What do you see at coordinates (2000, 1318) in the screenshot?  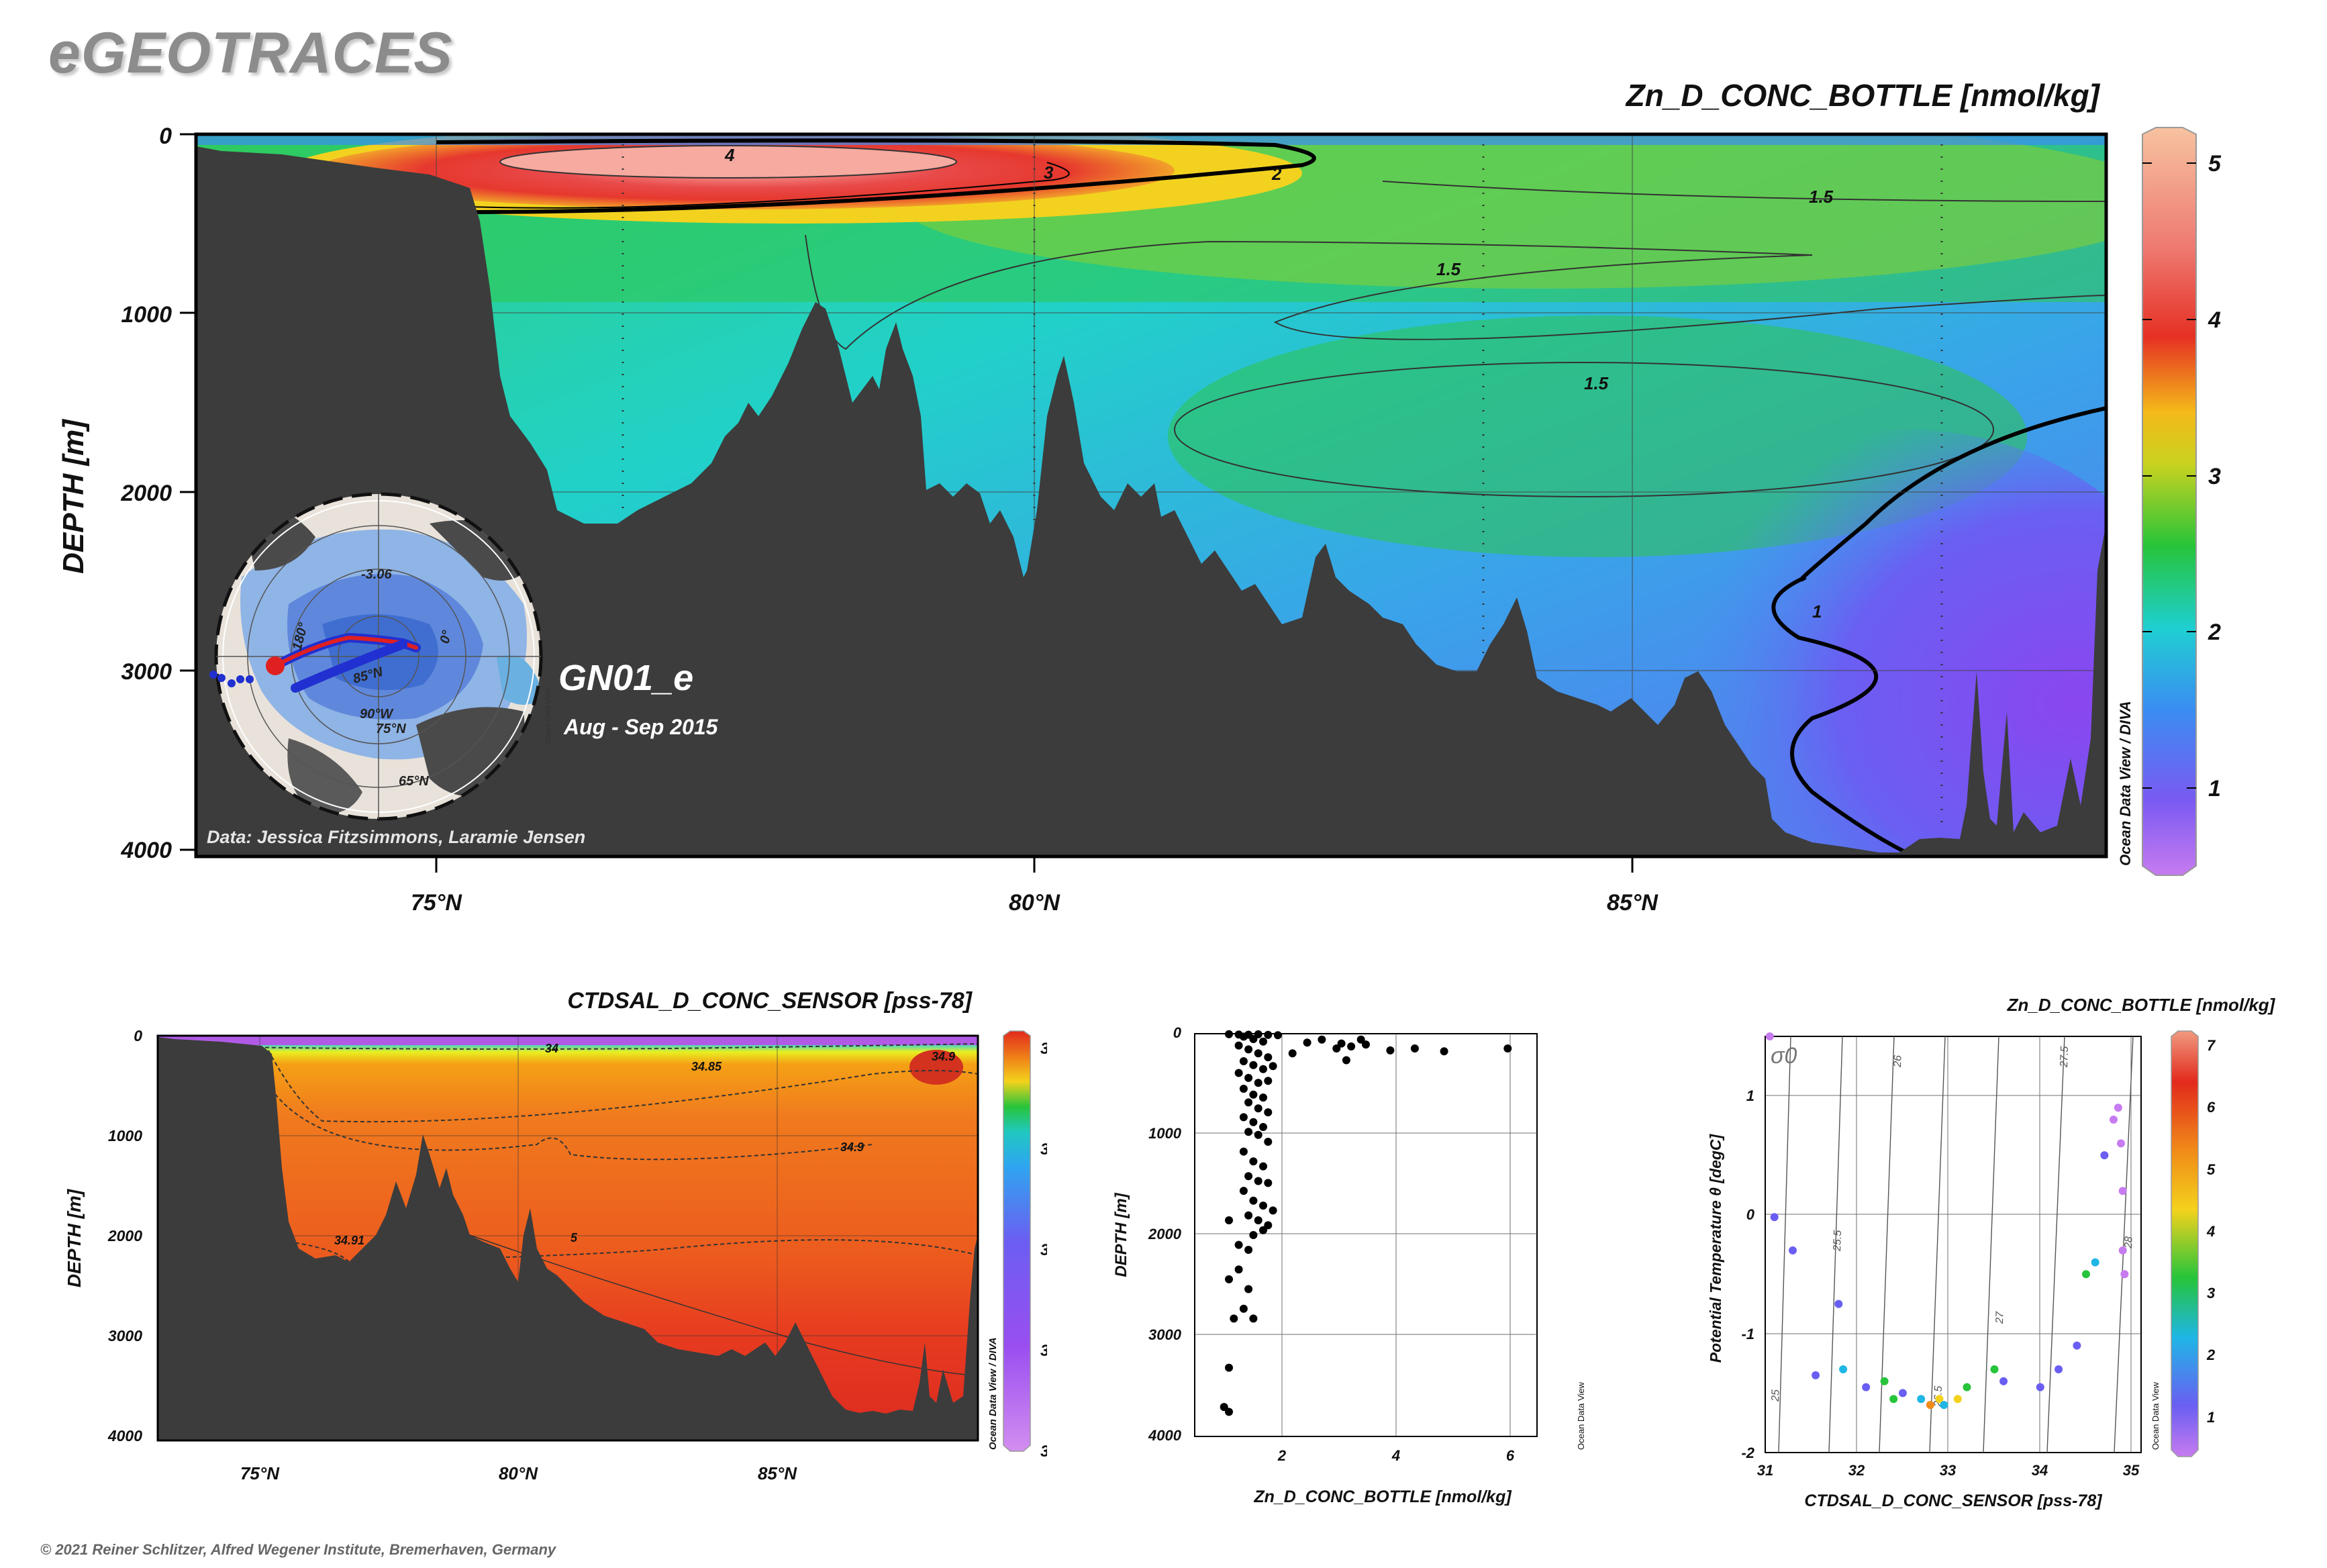 I see `isopycnal-label: 27` at bounding box center [2000, 1318].